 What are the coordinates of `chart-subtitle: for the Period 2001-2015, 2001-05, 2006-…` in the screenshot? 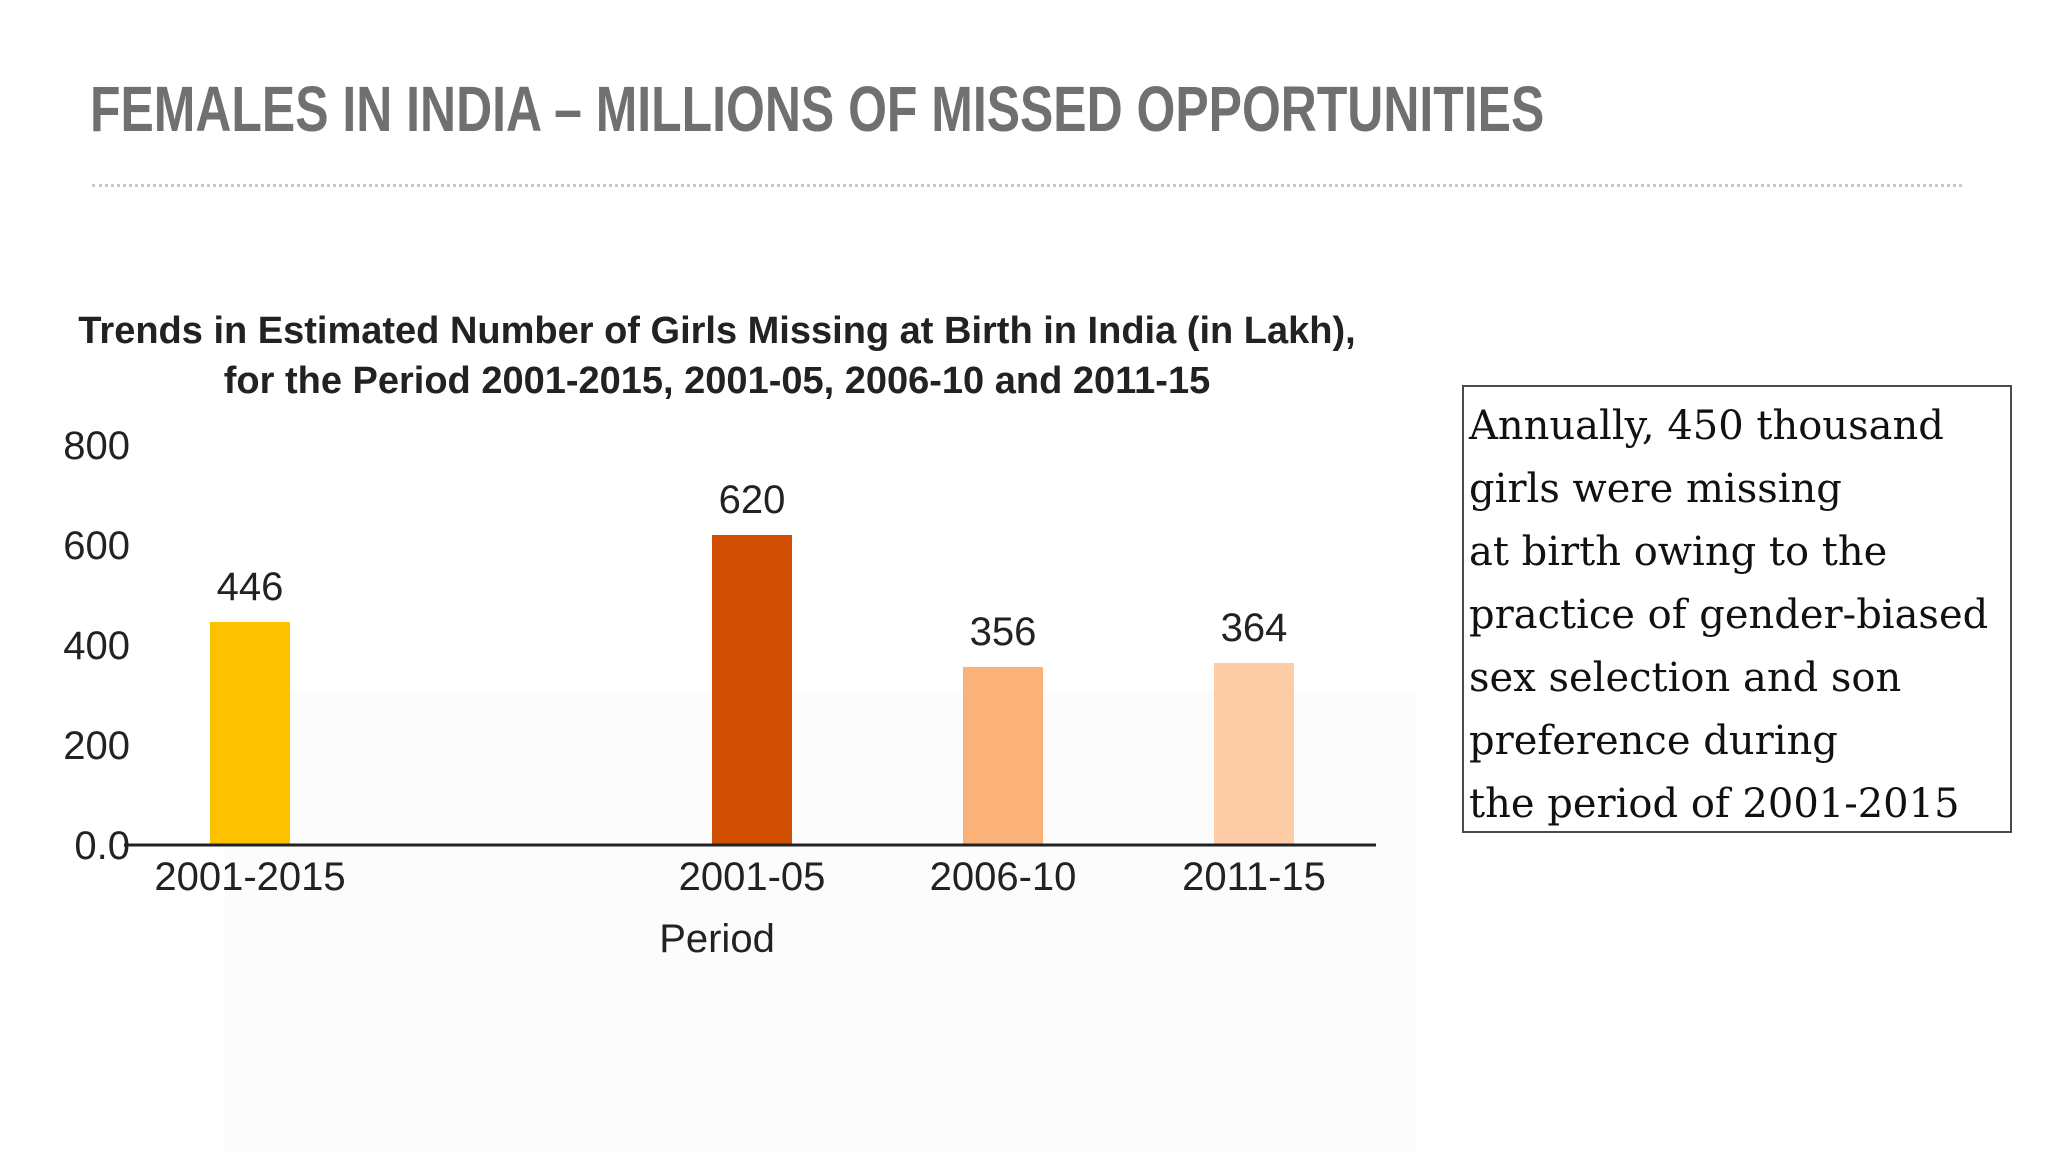 It's located at (717, 381).